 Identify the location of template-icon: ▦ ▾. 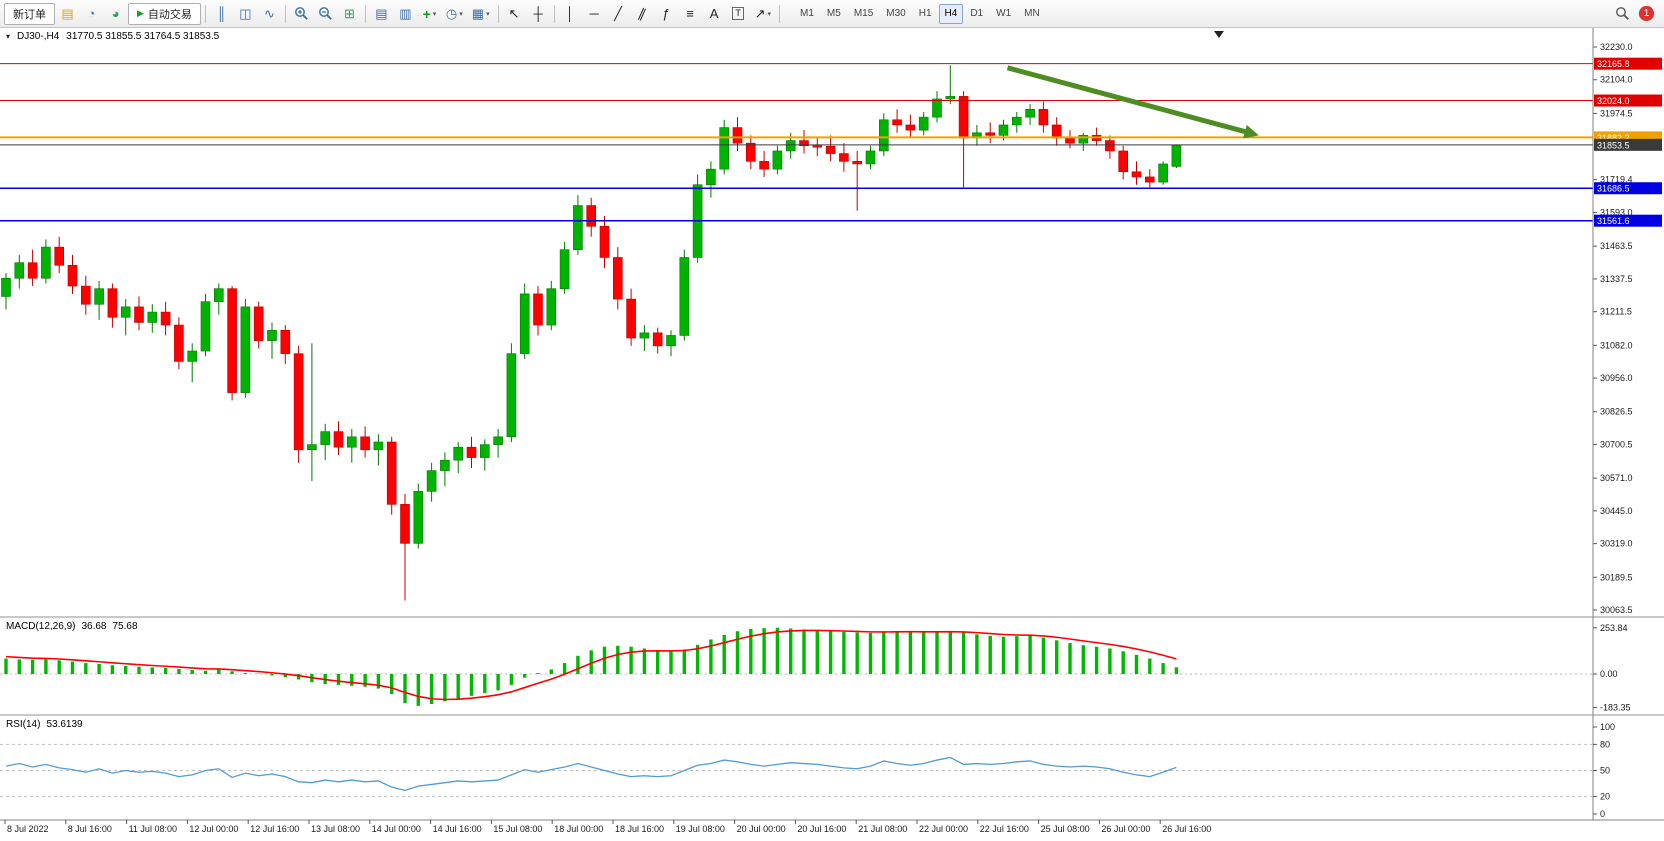
(481, 14).